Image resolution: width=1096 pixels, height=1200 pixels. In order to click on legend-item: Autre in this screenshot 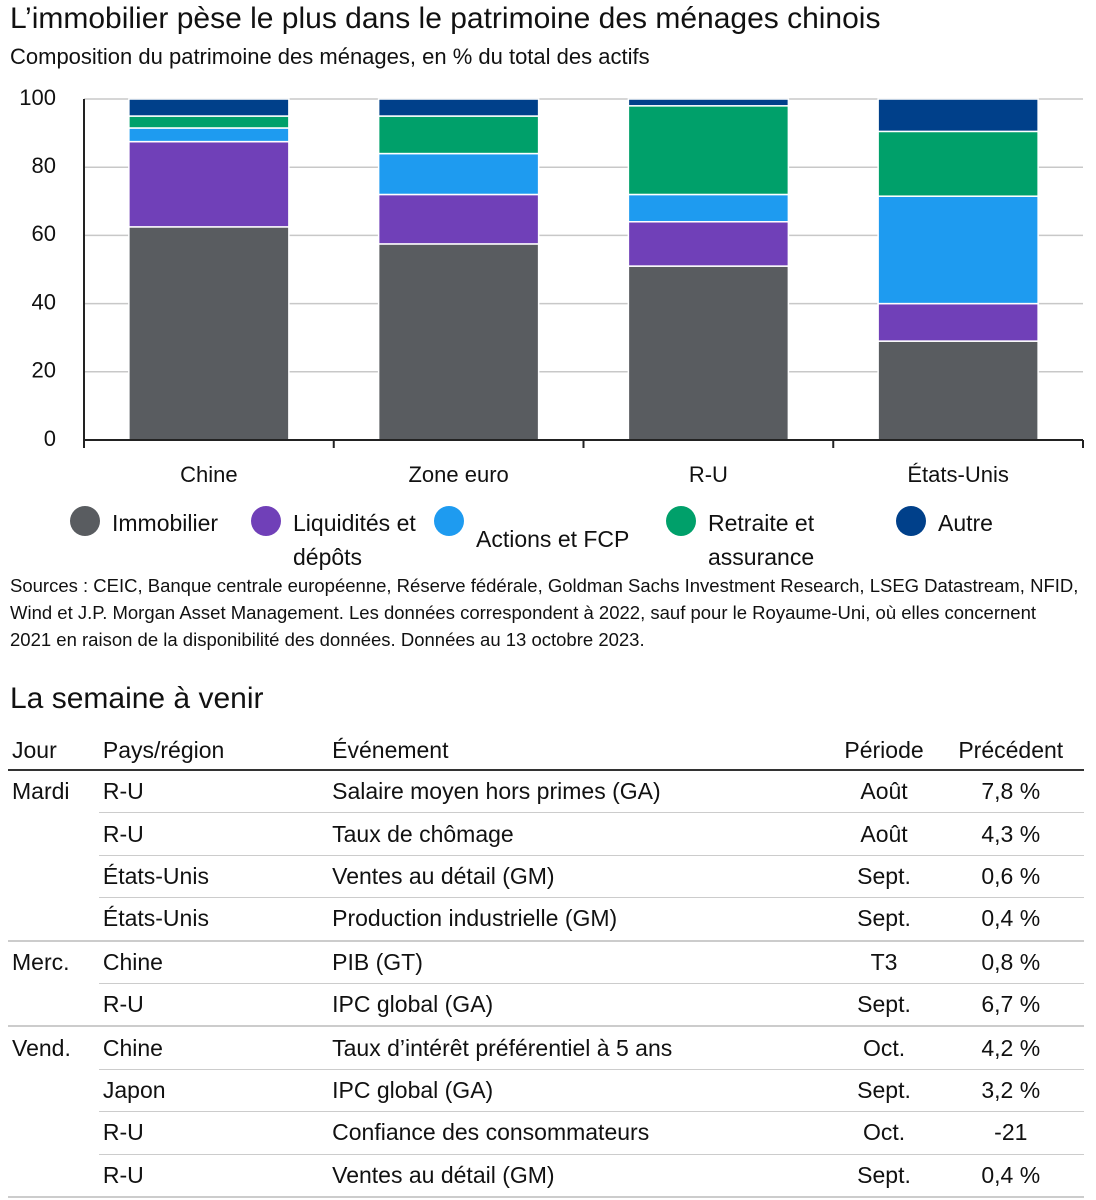, I will do `click(982, 523)`.